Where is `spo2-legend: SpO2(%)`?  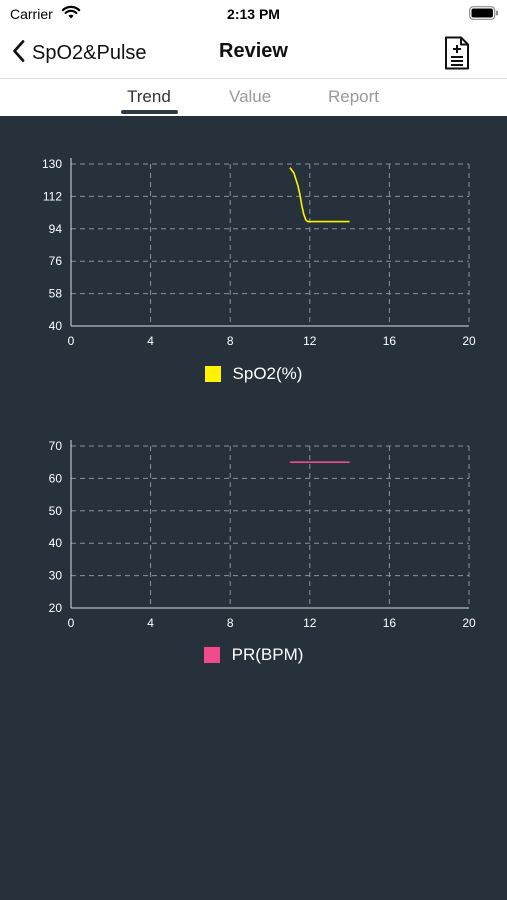
spo2-legend: SpO2(%) is located at coordinates (253, 374).